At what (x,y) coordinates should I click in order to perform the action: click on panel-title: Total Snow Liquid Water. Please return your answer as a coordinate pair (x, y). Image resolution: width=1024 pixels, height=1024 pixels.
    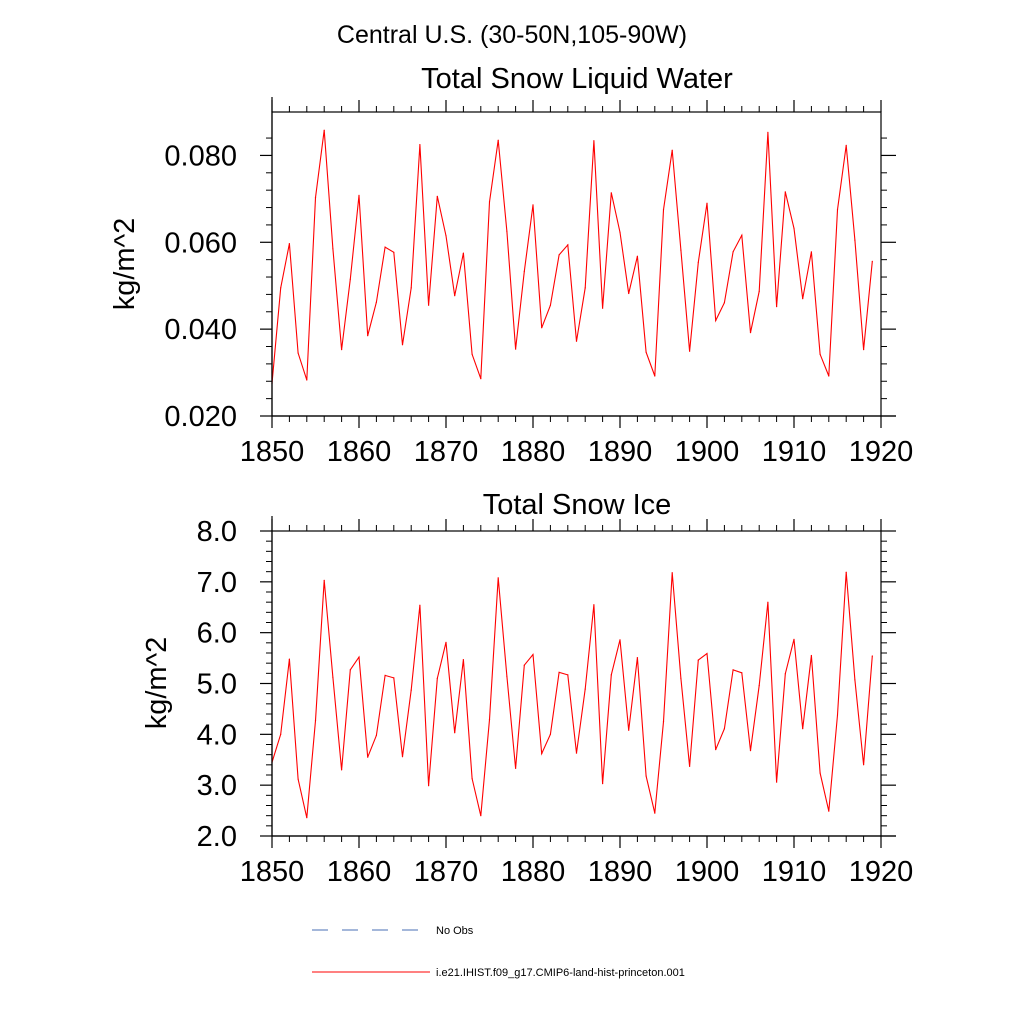
    Looking at the image, I should click on (577, 79).